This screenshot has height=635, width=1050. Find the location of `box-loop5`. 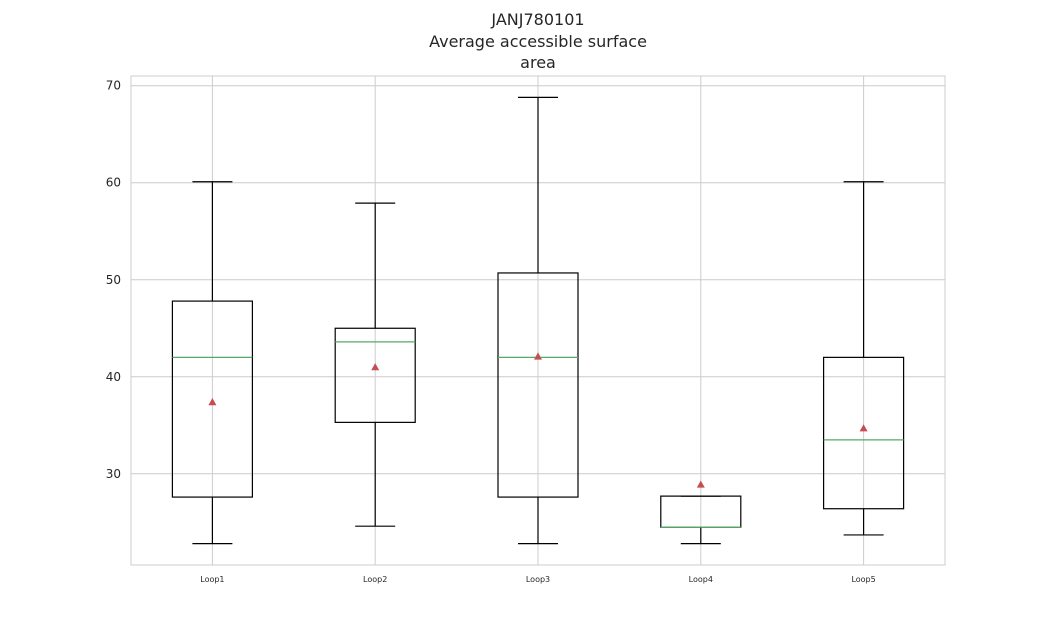

box-loop5 is located at coordinates (863, 358).